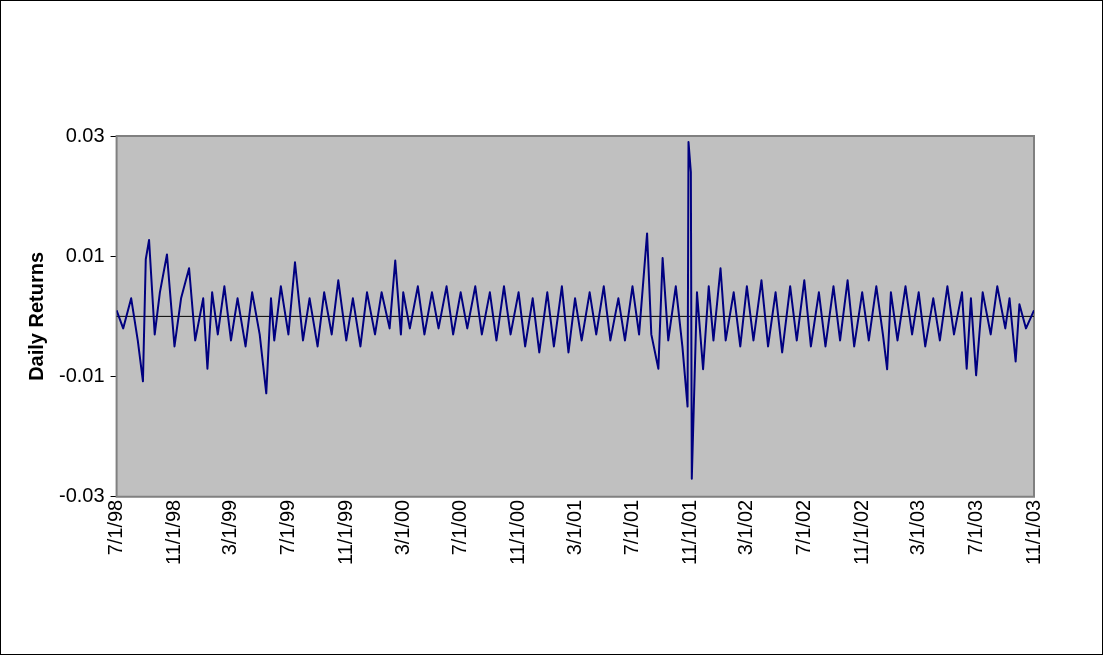 Image resolution: width=1103 pixels, height=655 pixels. Describe the element at coordinates (745, 527) in the screenshot. I see `x-tick-label: 3/1/02` at that location.